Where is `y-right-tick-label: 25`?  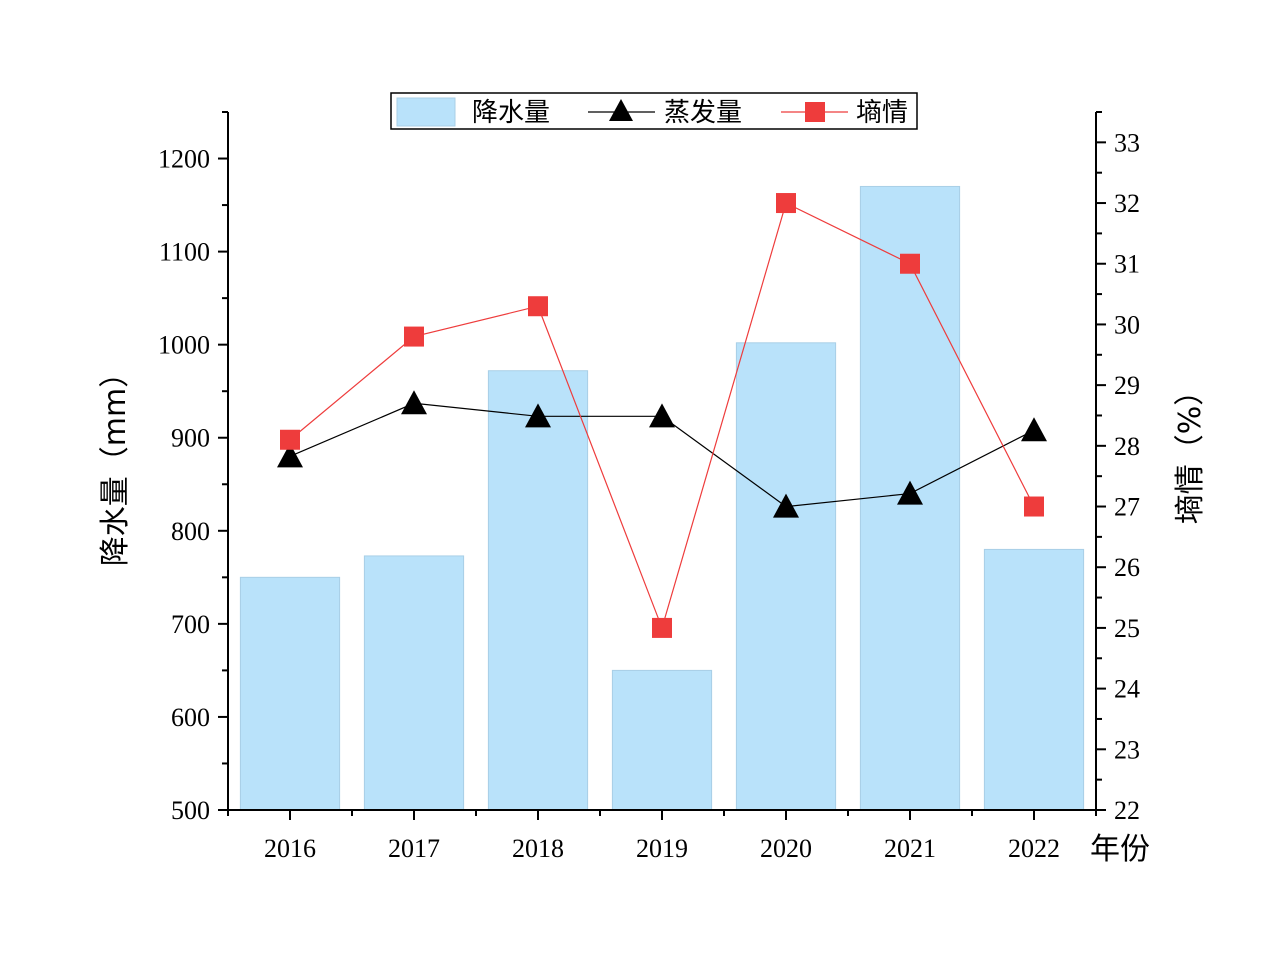 y-right-tick-label: 25 is located at coordinates (1127, 628).